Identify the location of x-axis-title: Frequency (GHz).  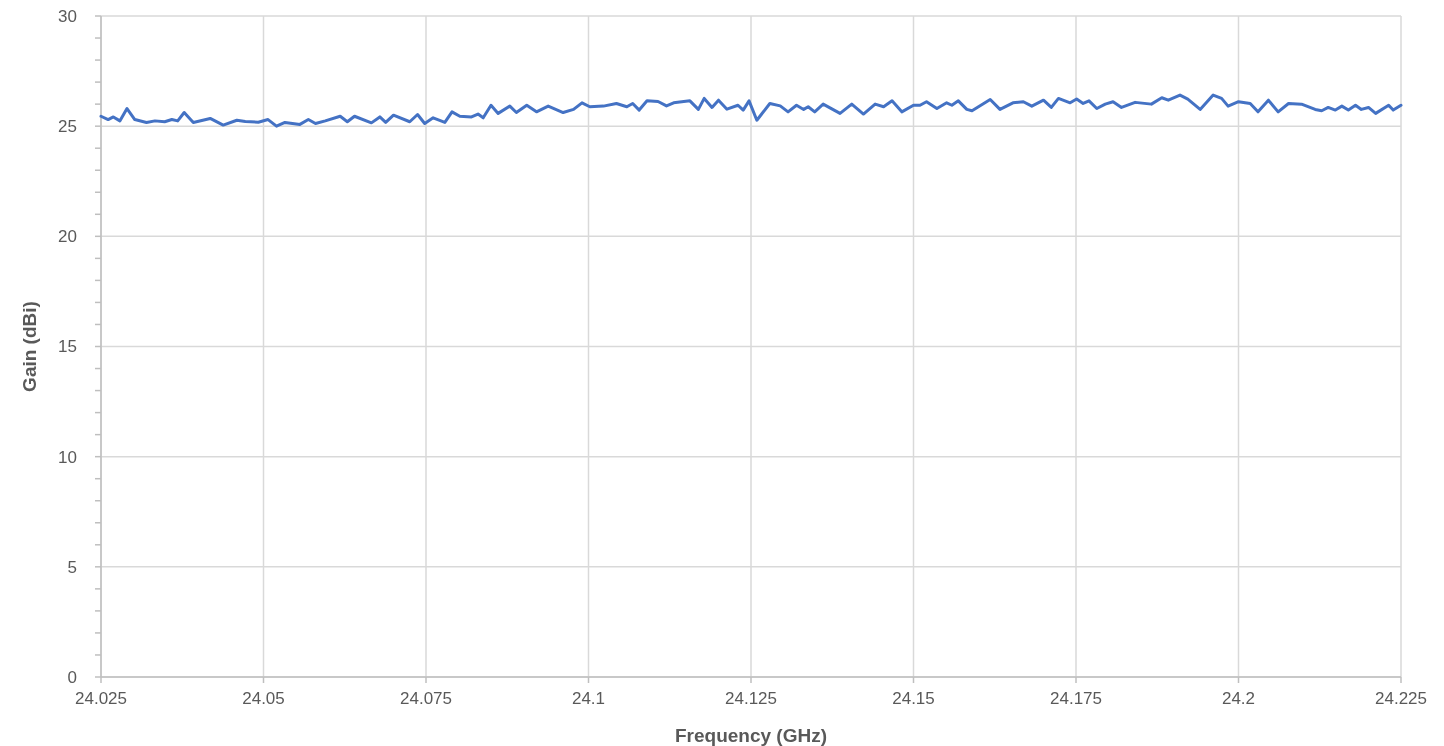
(751, 735).